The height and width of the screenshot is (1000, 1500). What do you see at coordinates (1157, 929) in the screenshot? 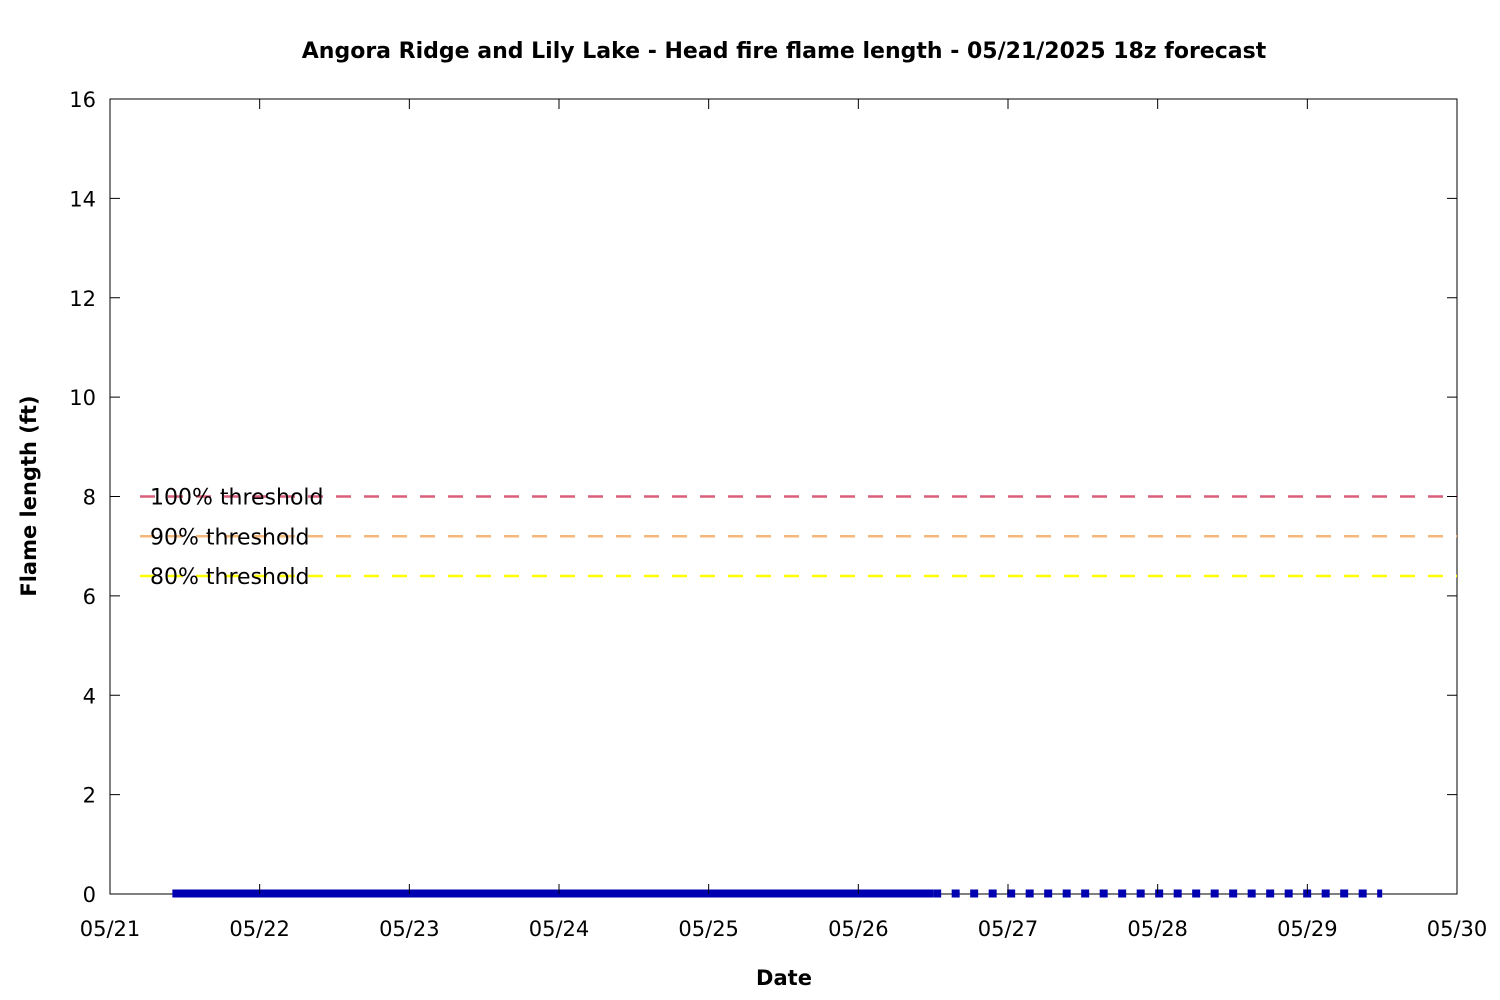
I see `x-tick-label: 05/28` at bounding box center [1157, 929].